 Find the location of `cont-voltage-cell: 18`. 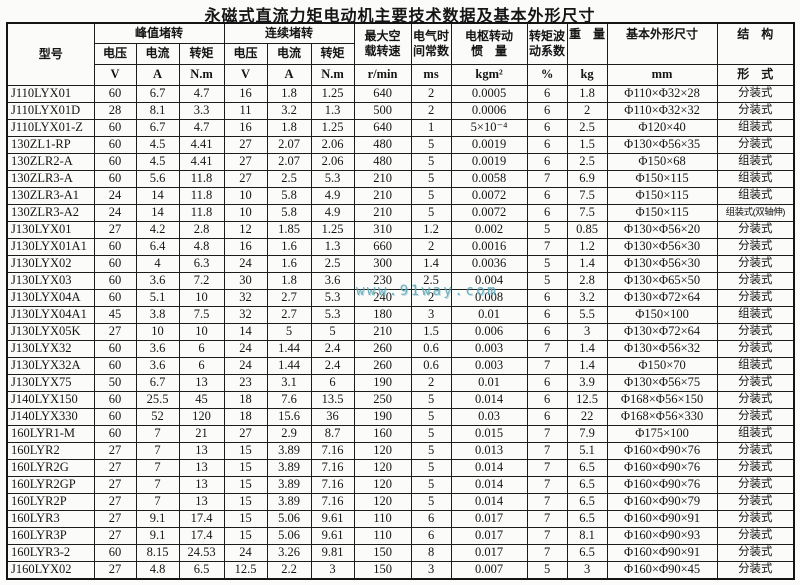

cont-voltage-cell: 18 is located at coordinates (245, 399).